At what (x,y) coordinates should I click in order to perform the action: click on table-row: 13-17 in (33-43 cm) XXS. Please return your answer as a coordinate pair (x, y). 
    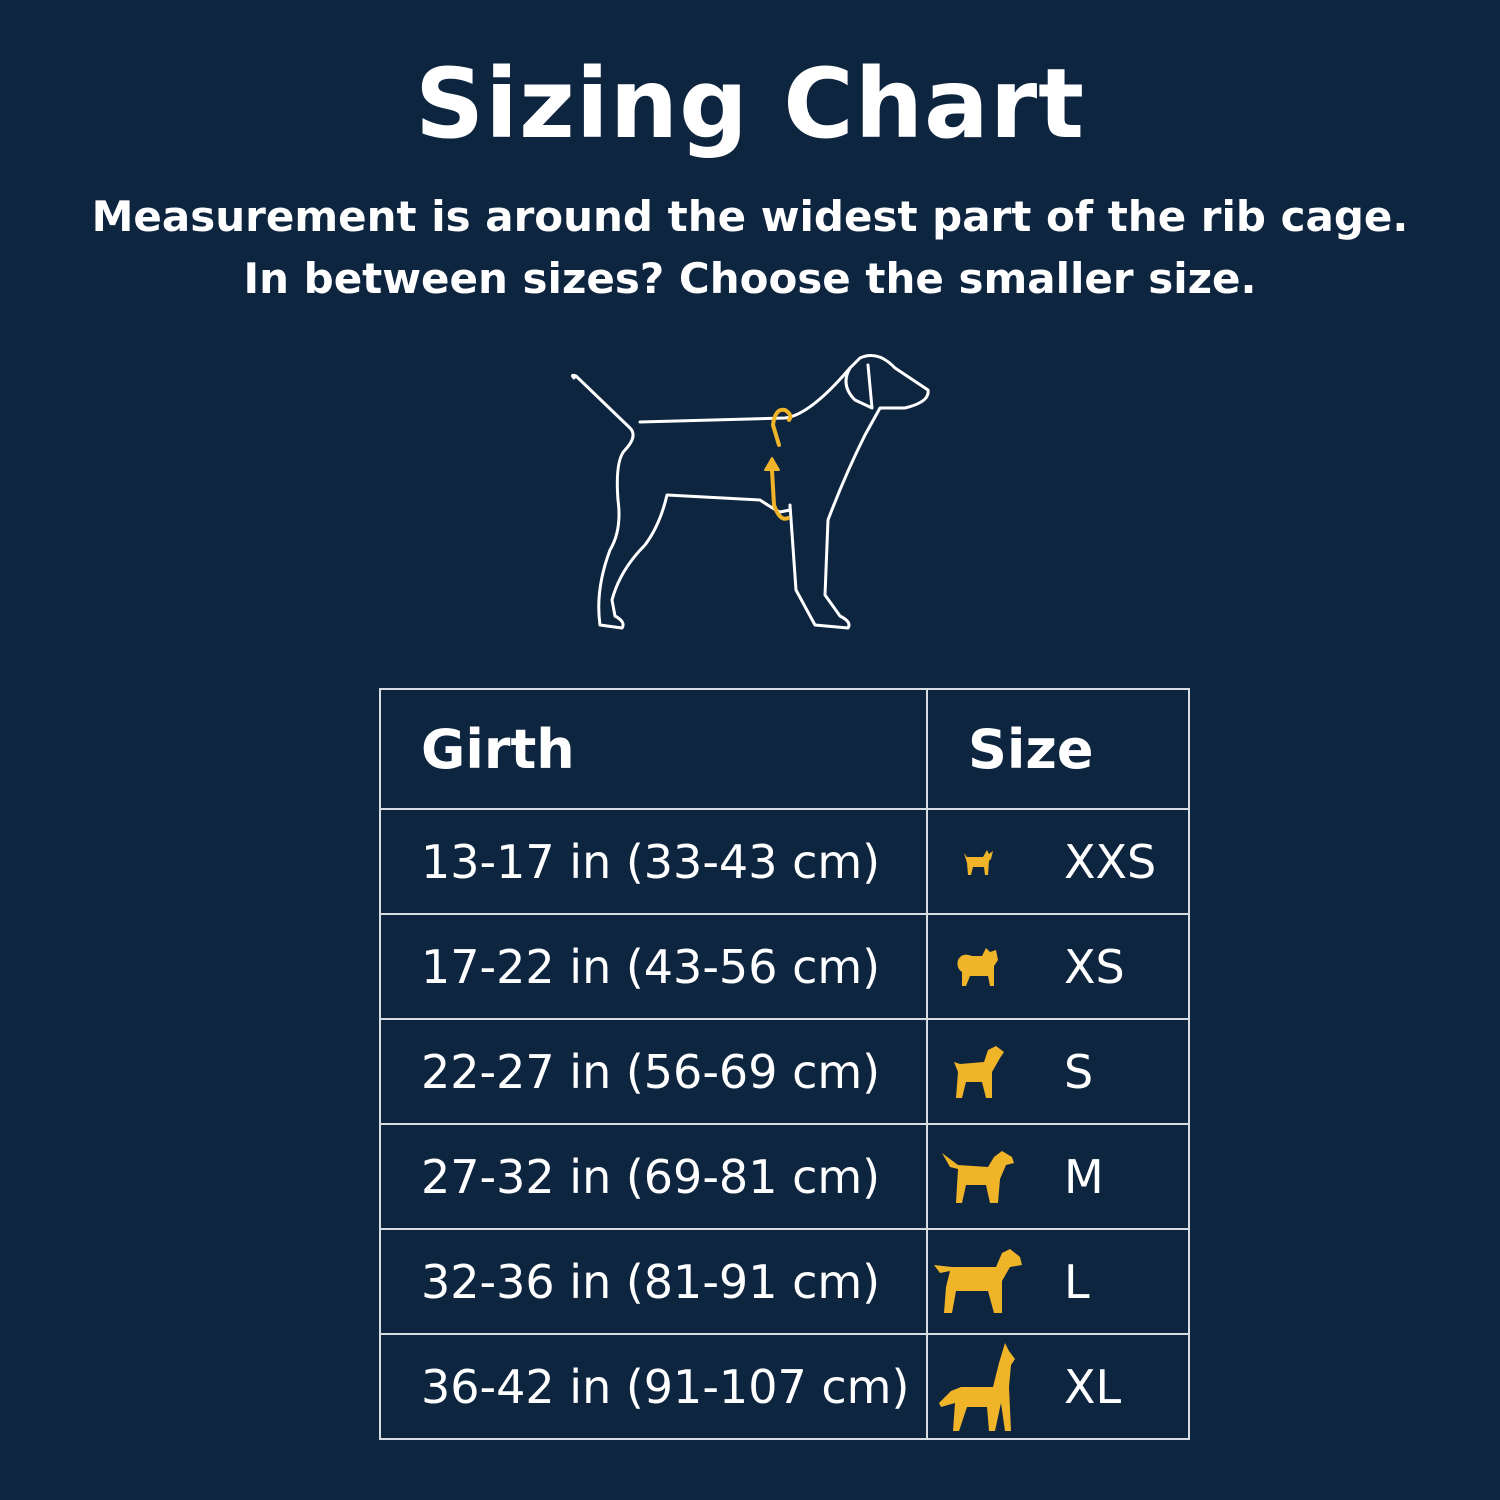
    Looking at the image, I should click on (784, 861).